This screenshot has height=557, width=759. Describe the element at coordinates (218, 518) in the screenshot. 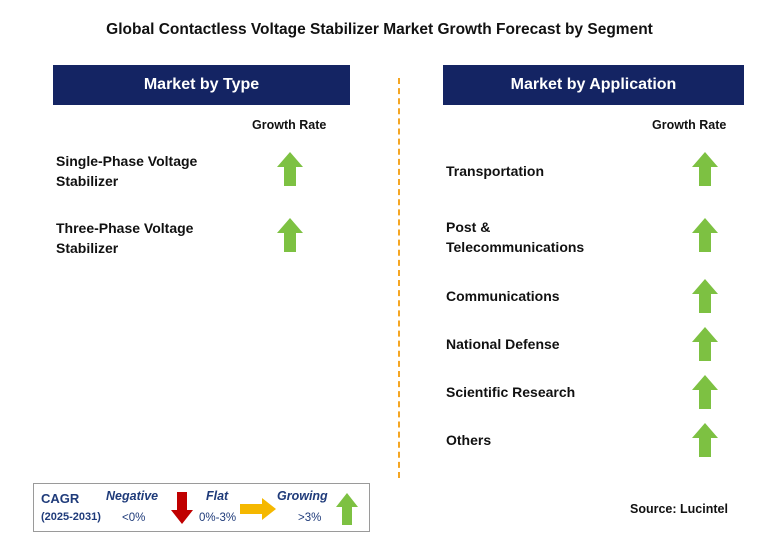

I see `legend-flat-range: 0%-3%` at that location.